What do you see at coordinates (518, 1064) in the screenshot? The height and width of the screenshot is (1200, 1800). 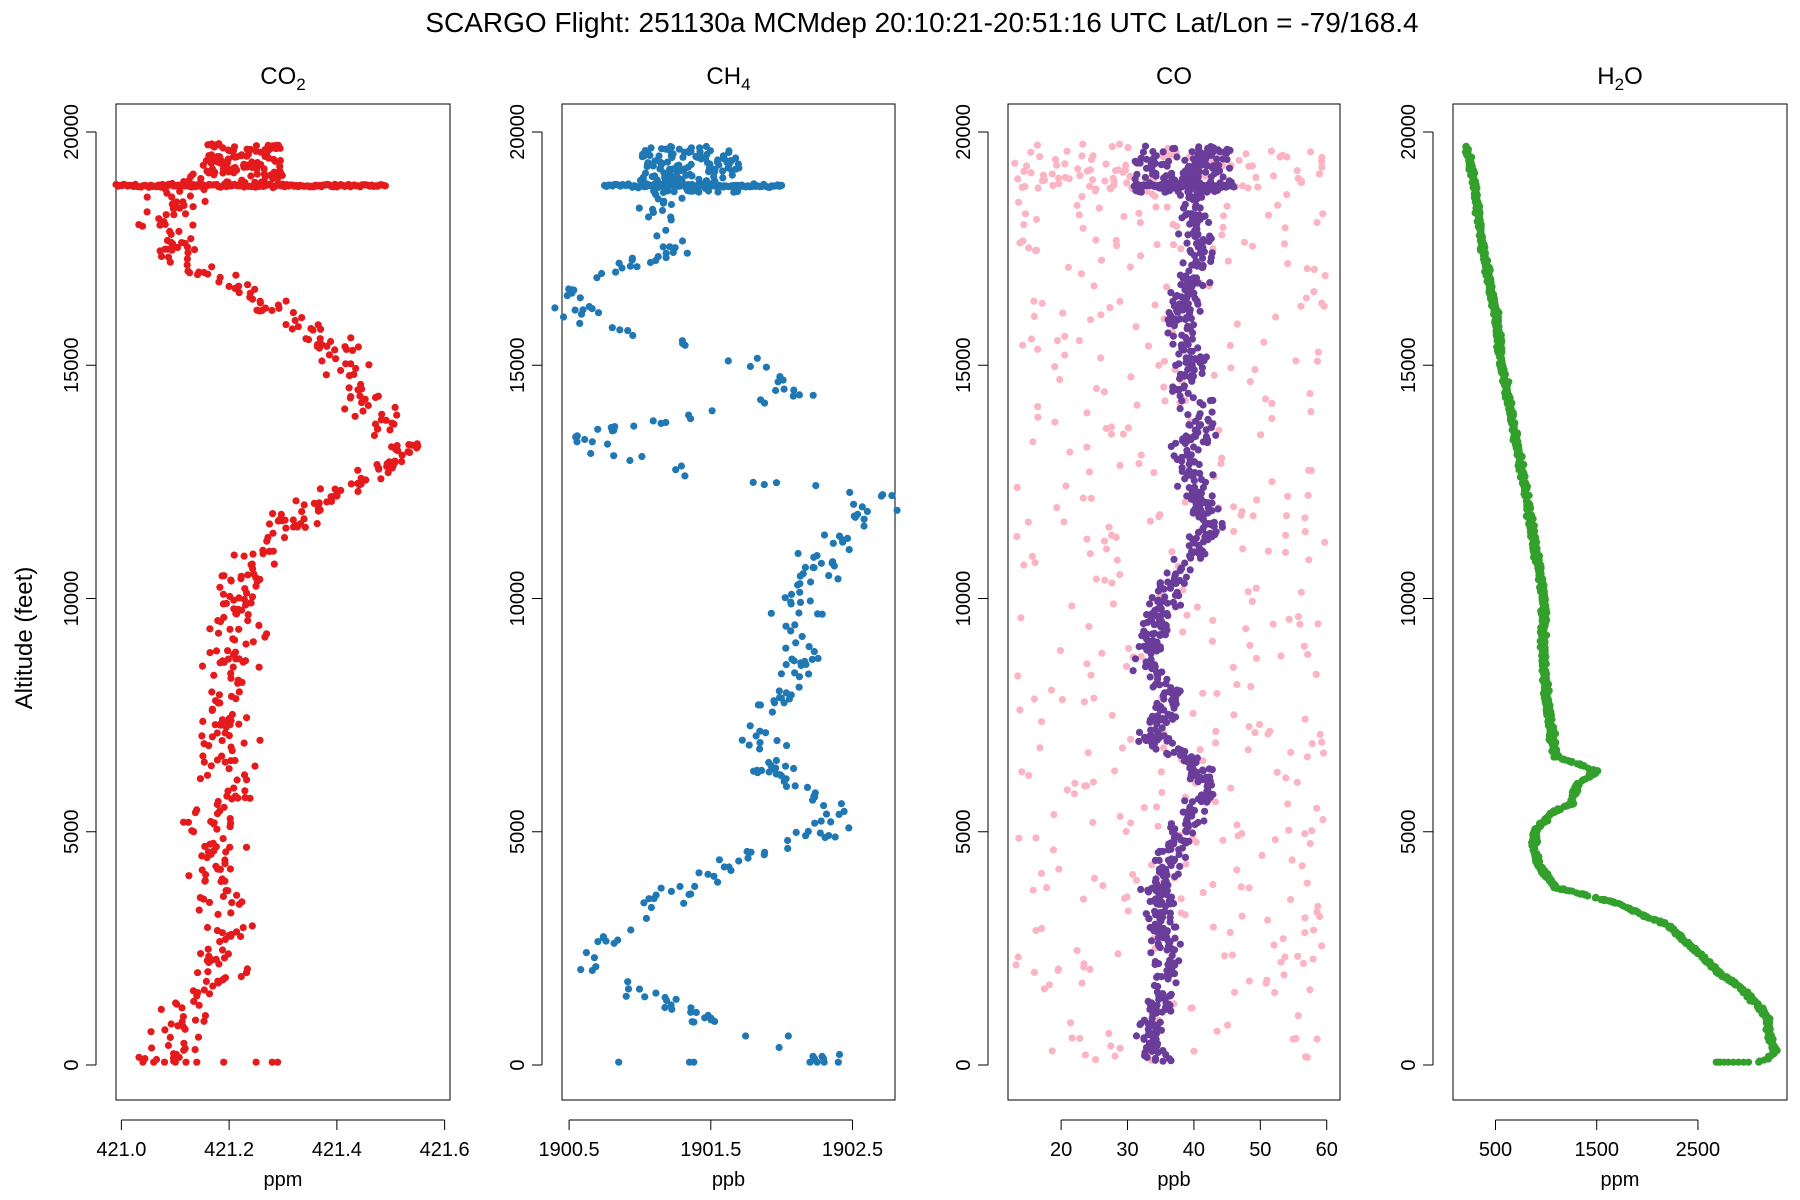 I see `y-tick-label: 0` at bounding box center [518, 1064].